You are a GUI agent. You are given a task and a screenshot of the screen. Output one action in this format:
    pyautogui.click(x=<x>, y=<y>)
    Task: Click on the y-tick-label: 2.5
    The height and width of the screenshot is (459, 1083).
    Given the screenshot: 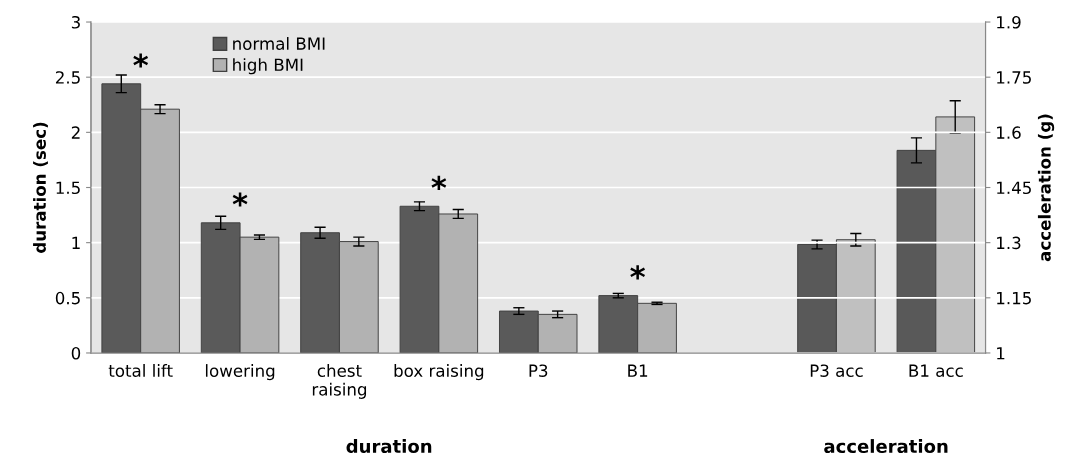 What is the action you would take?
    pyautogui.click(x=67, y=77)
    